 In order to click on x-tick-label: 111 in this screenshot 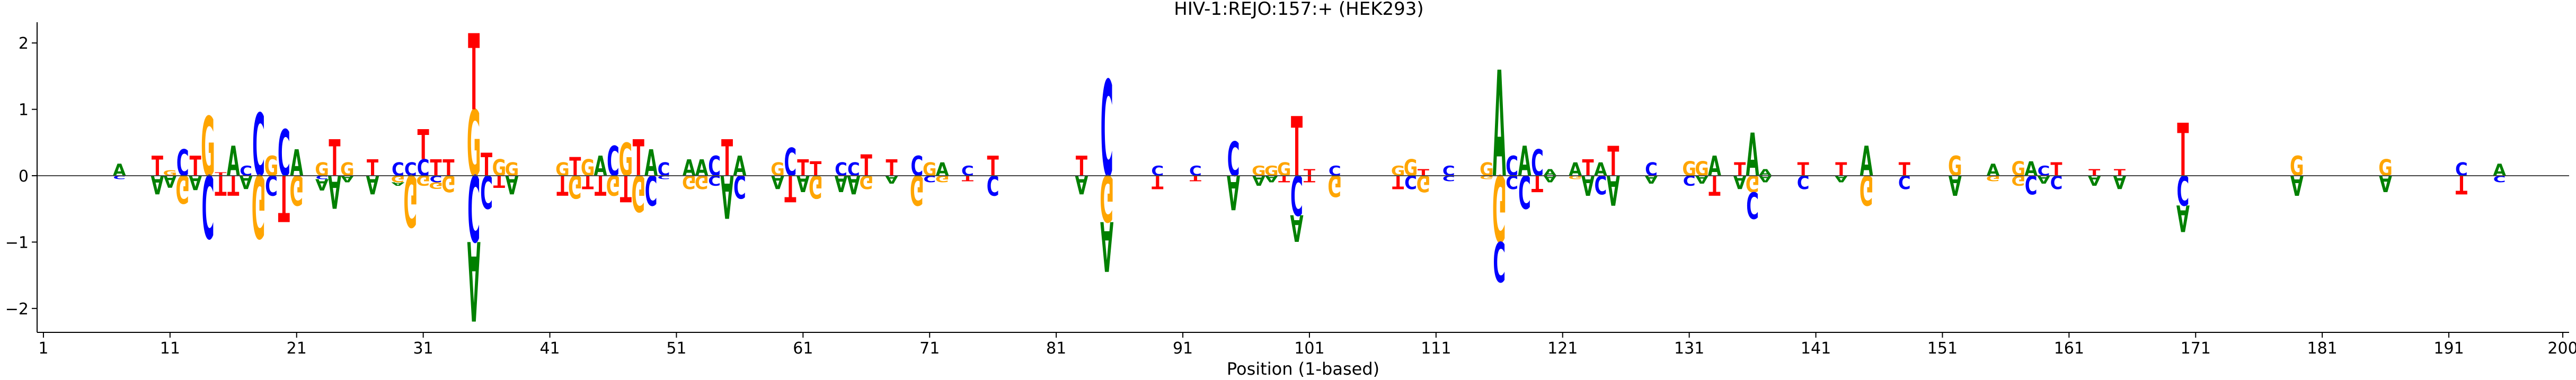, I will do `click(1436, 348)`.